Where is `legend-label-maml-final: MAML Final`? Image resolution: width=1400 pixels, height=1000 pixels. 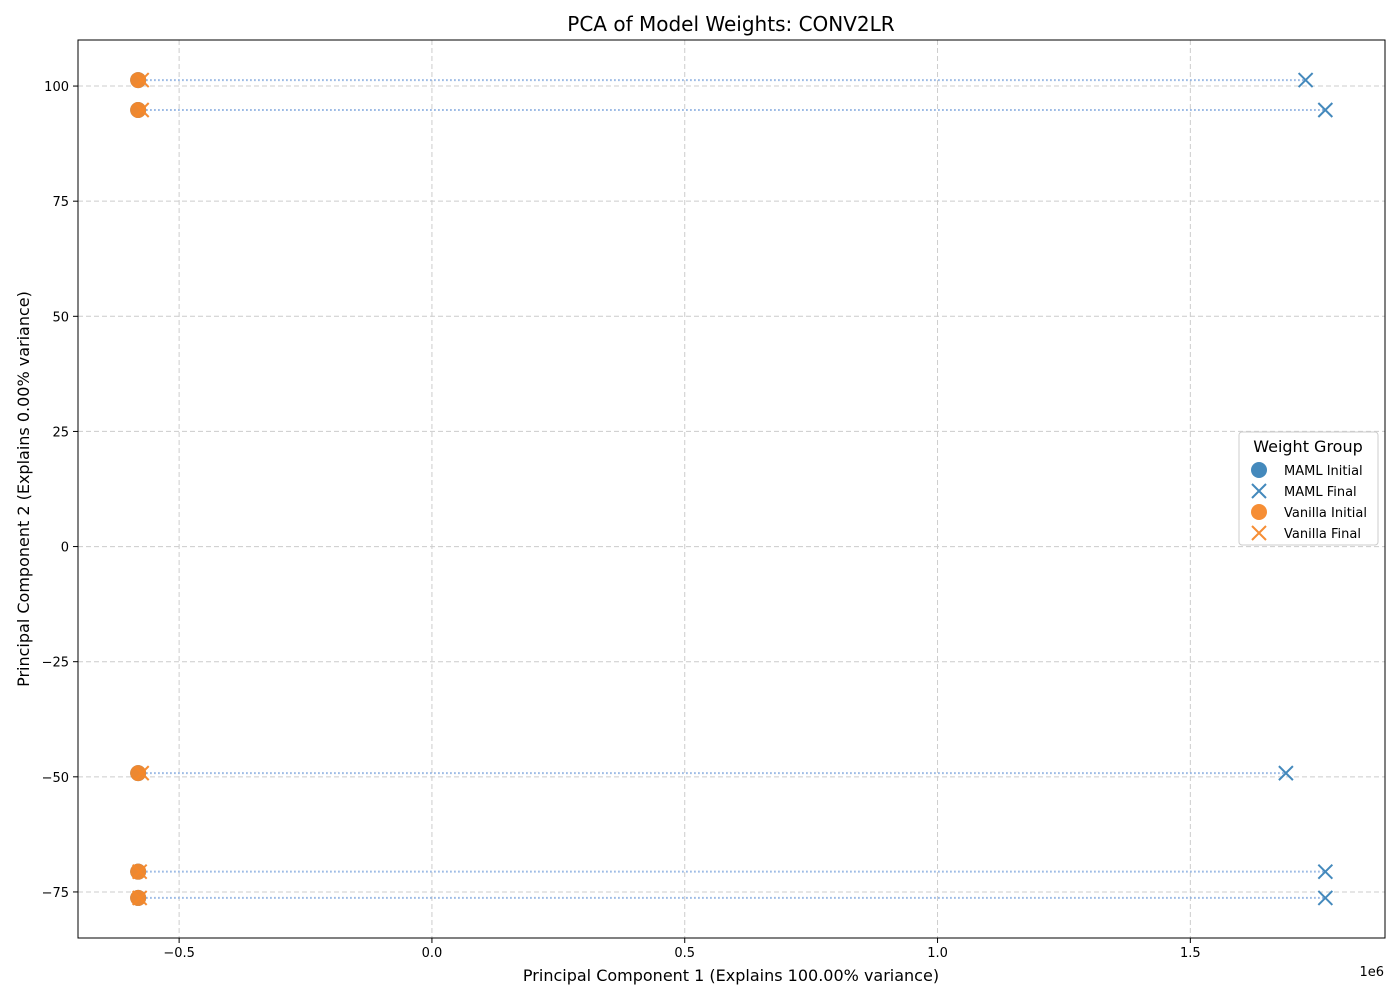
legend-label-maml-final: MAML Final is located at coordinates (1320, 492).